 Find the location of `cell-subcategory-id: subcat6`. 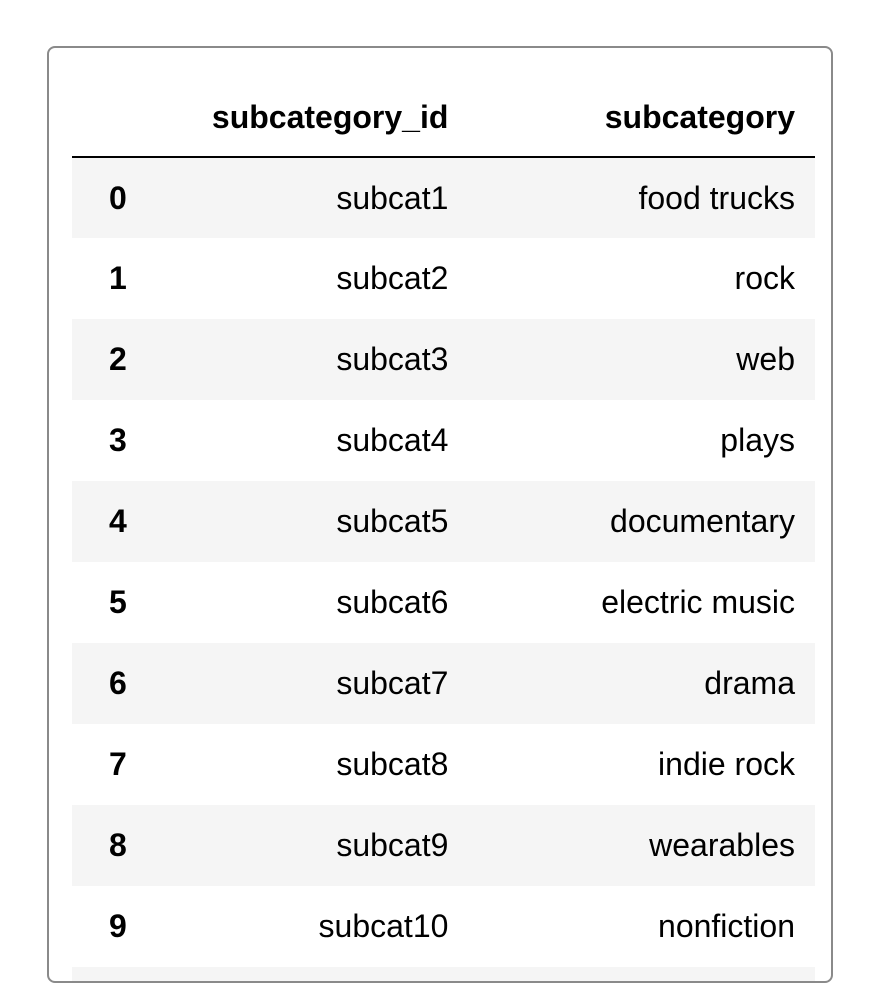

cell-subcategory-id: subcat6 is located at coordinates (392, 602).